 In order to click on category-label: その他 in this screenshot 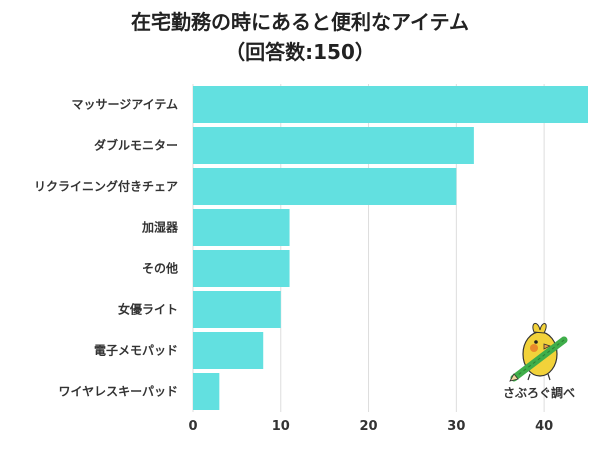, I will do `click(160, 268)`.